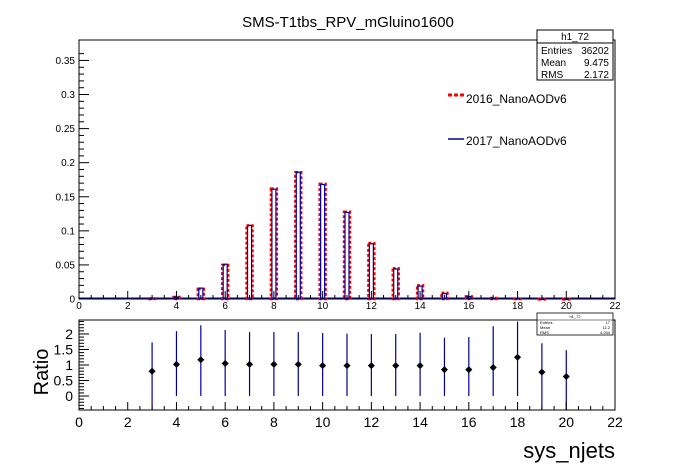  What do you see at coordinates (420, 422) in the screenshot?
I see `ratio-x-tick-label: 14` at bounding box center [420, 422].